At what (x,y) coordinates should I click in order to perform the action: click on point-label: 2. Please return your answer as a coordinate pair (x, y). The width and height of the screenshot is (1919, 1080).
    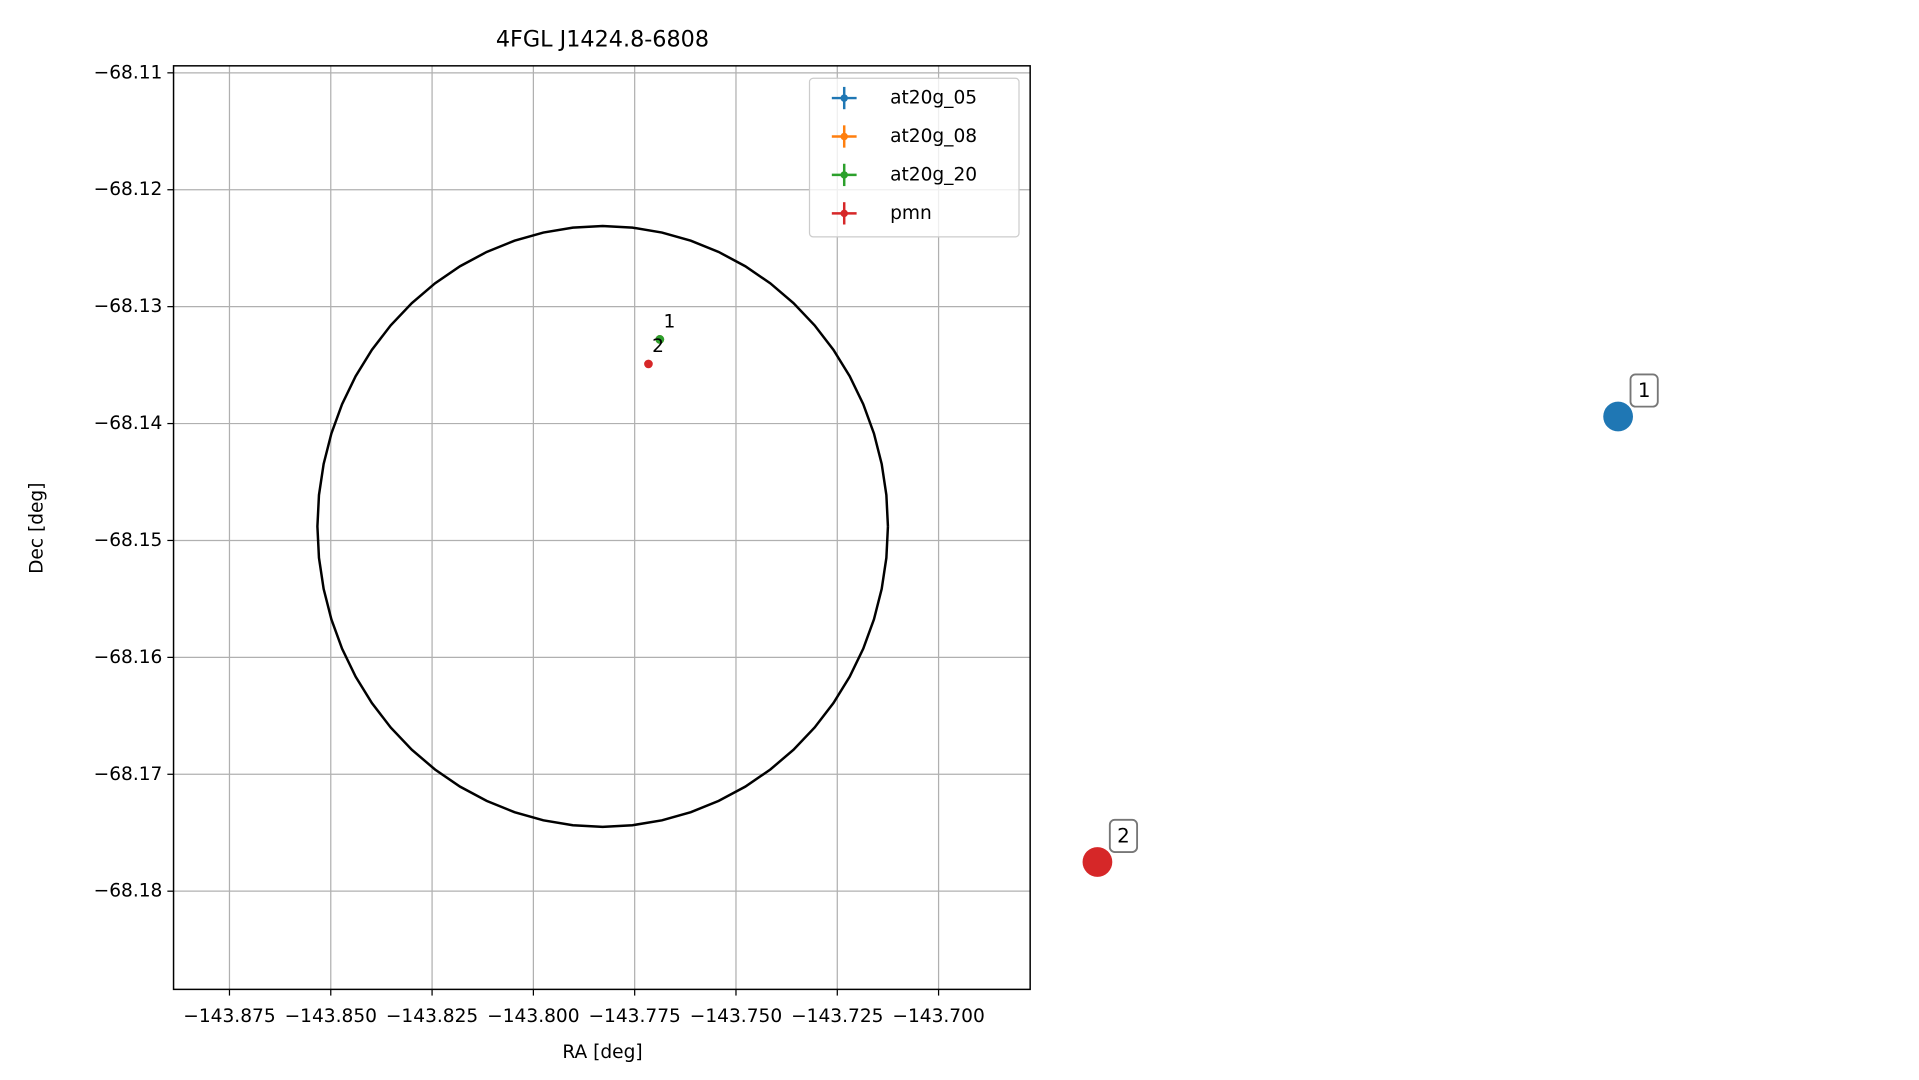
    Looking at the image, I should click on (658, 346).